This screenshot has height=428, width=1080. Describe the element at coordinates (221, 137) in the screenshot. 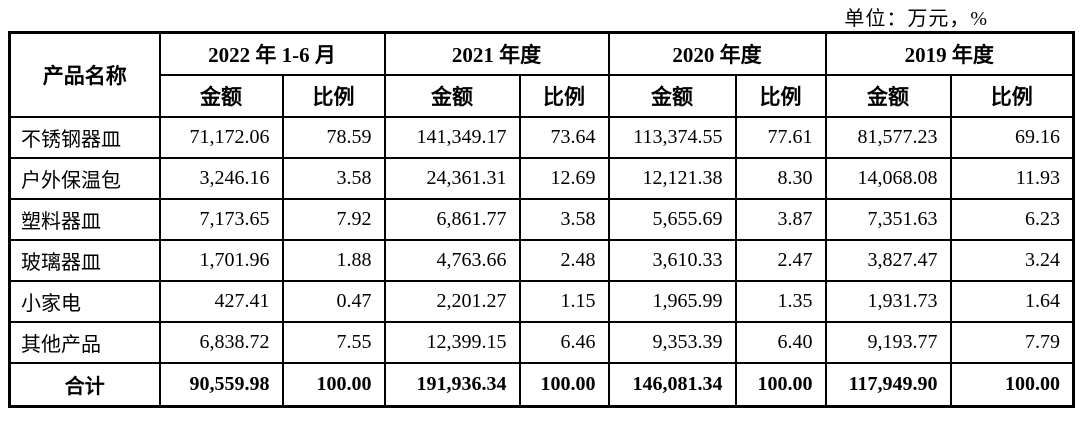

I see `cell-amount: 71,172.06` at that location.